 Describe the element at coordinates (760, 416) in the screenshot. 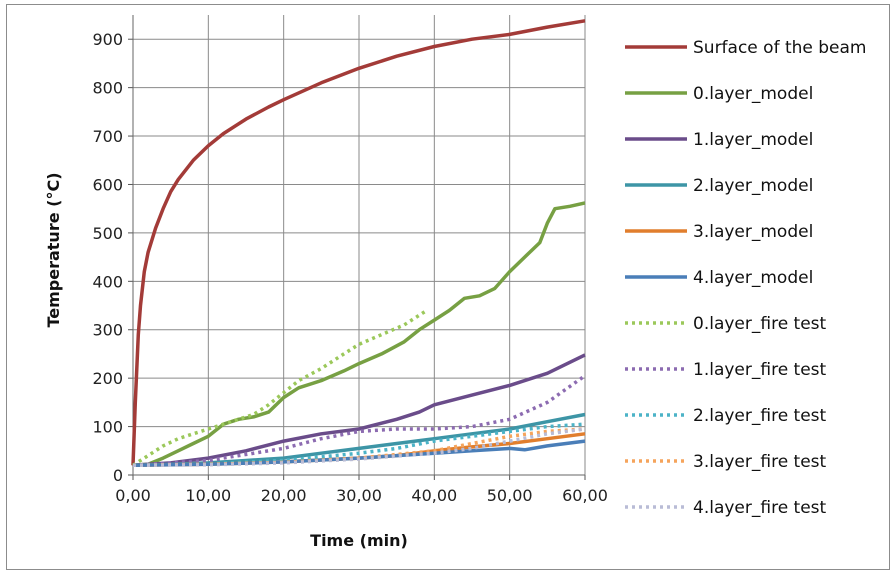

I see `legend-label-9: 2.layer_fire test` at that location.